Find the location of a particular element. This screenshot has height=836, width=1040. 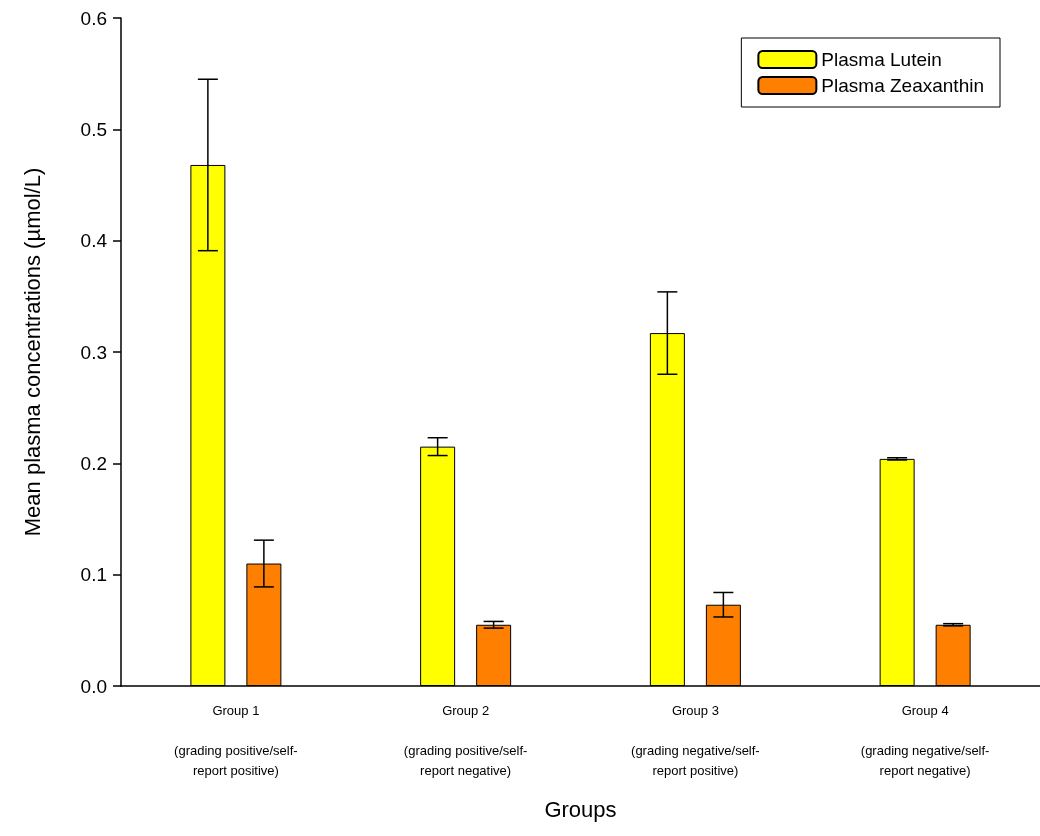

category-label: Group 4 (grading negative/self- report negative) is located at coordinates (925, 740).